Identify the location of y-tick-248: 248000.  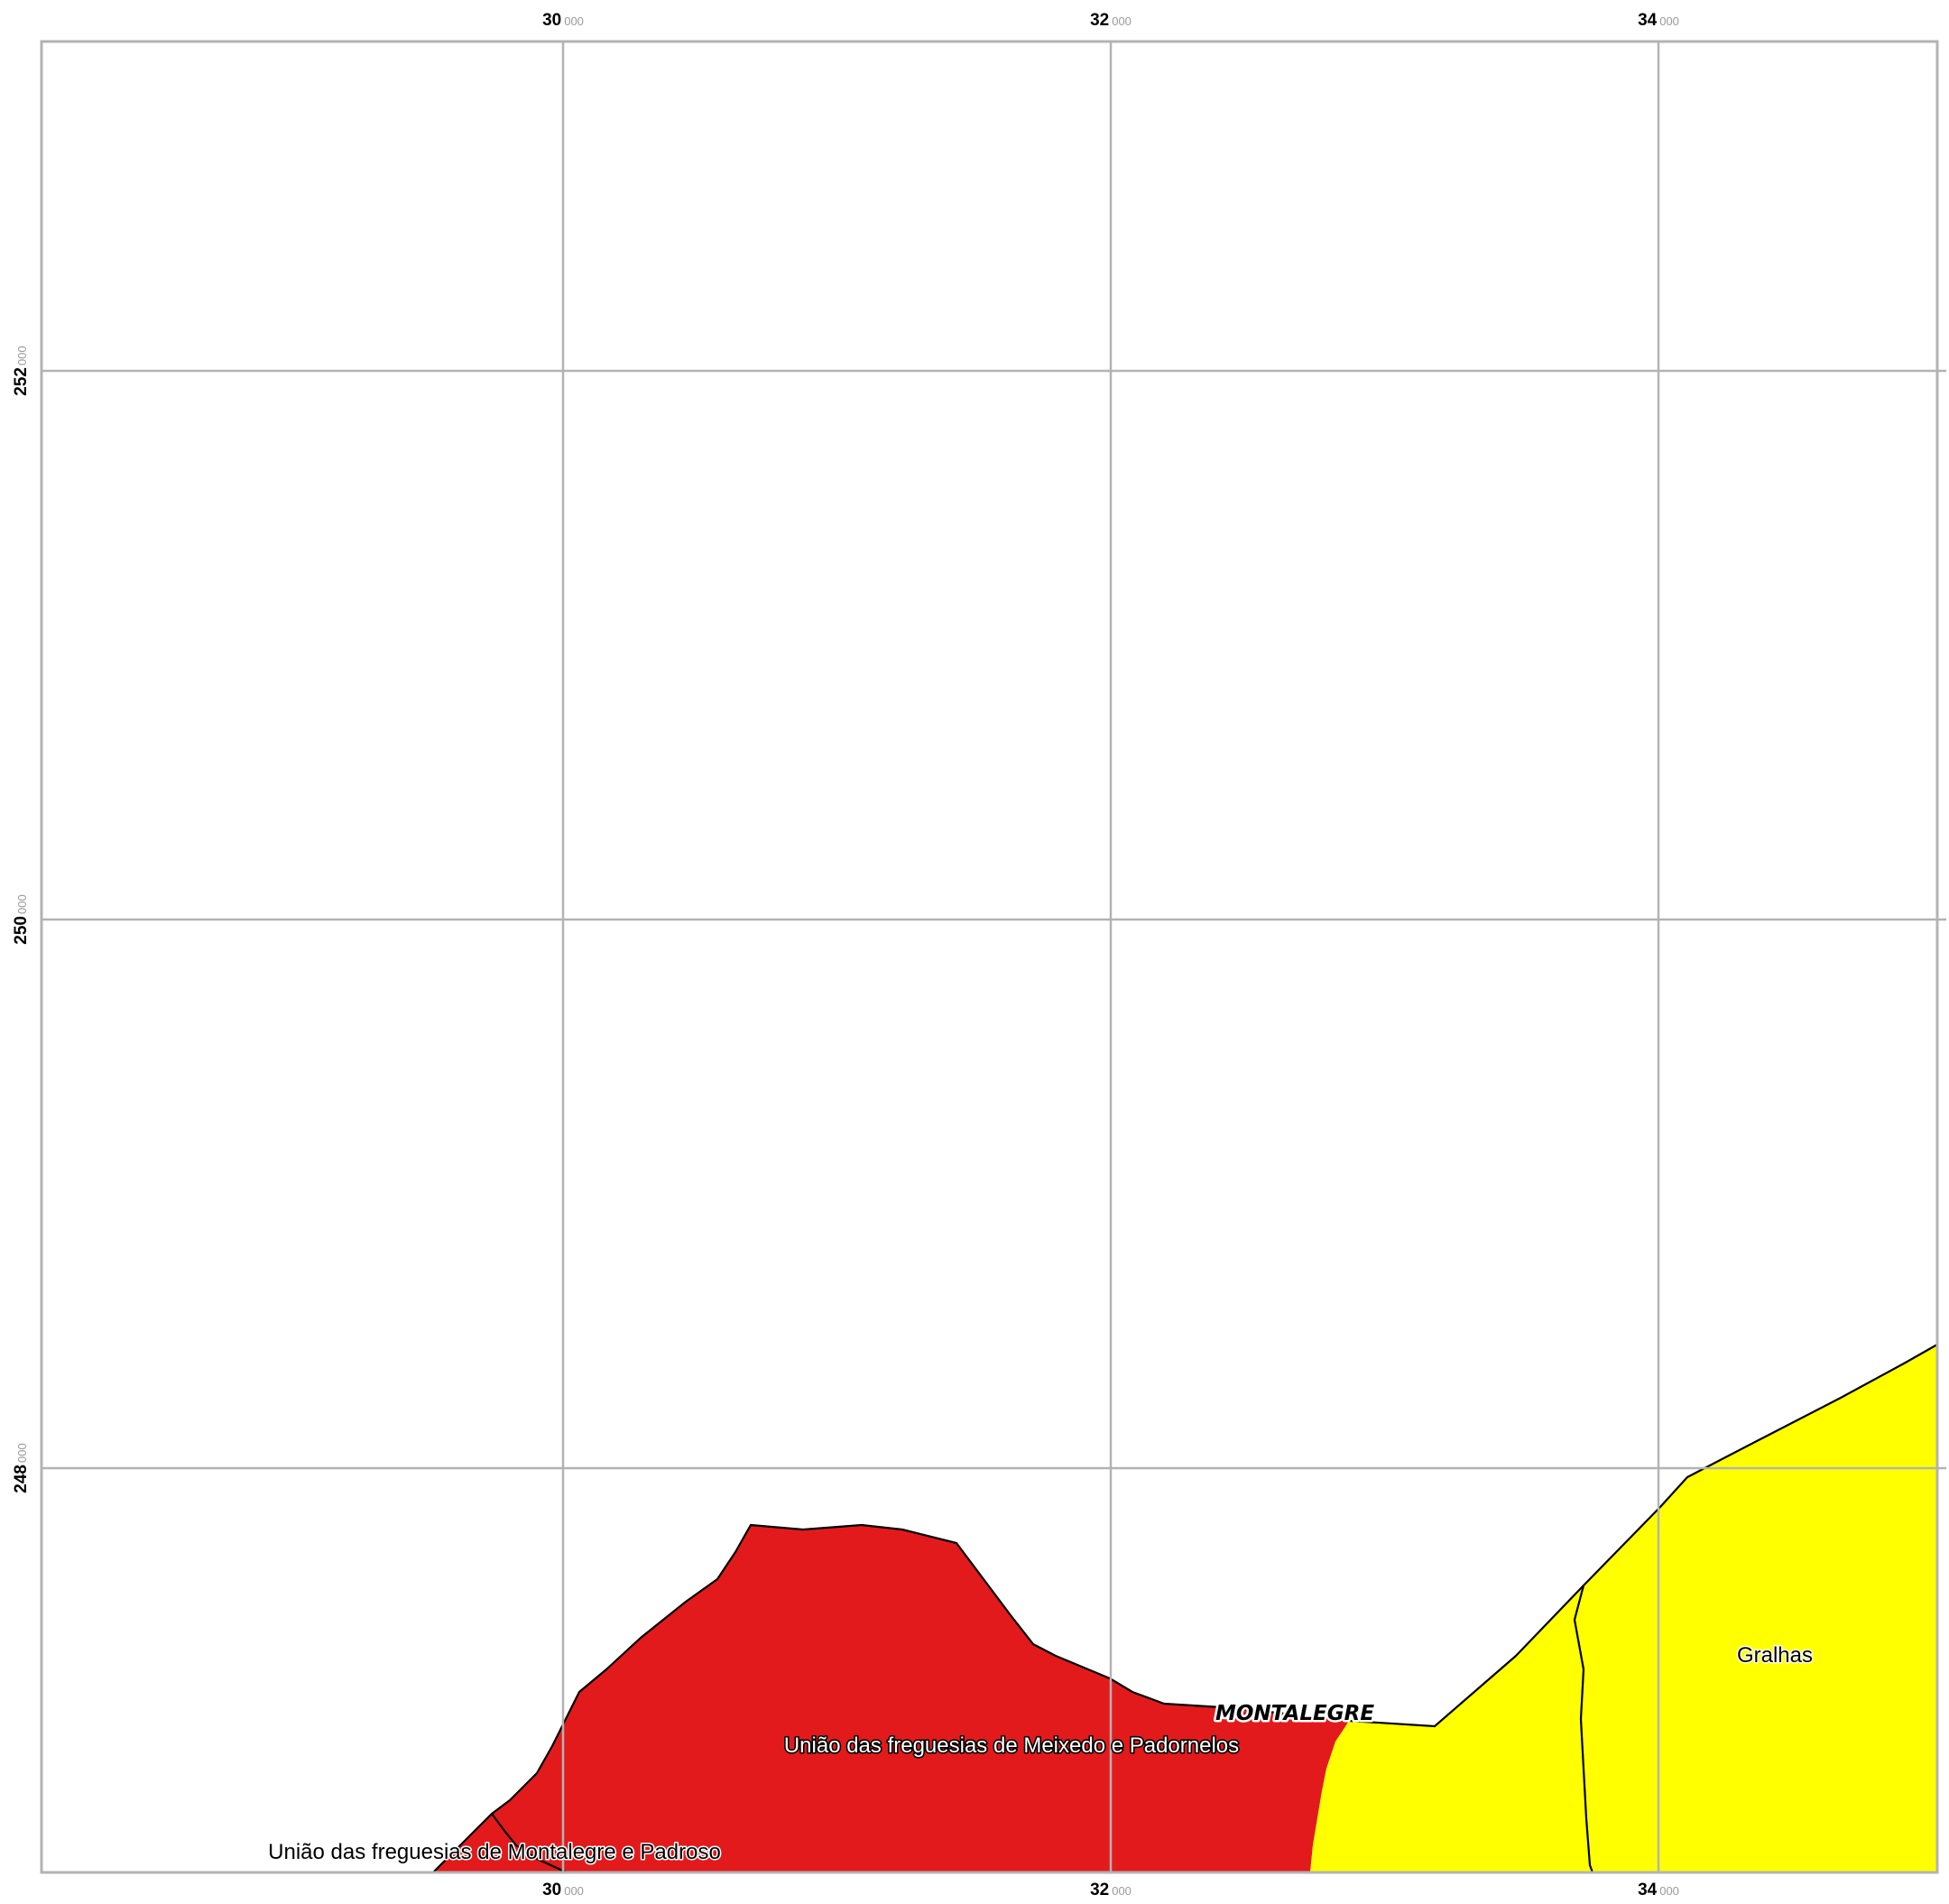
(21, 1468).